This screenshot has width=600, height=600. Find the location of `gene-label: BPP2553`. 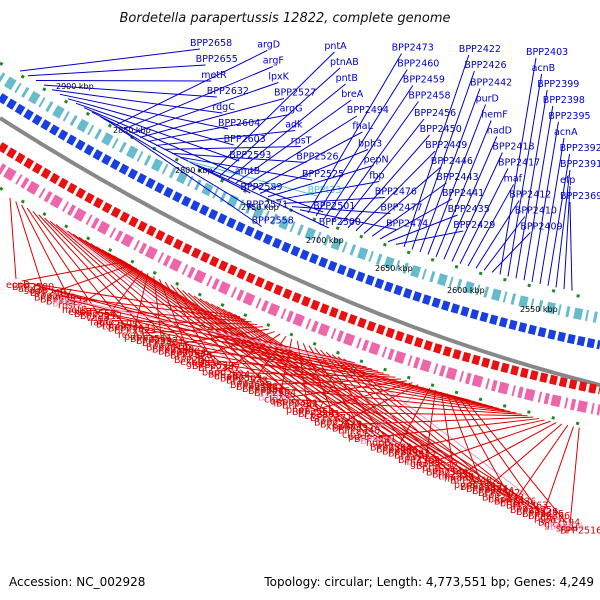

gene-label: BPP2553 is located at coordinates (61, 300).